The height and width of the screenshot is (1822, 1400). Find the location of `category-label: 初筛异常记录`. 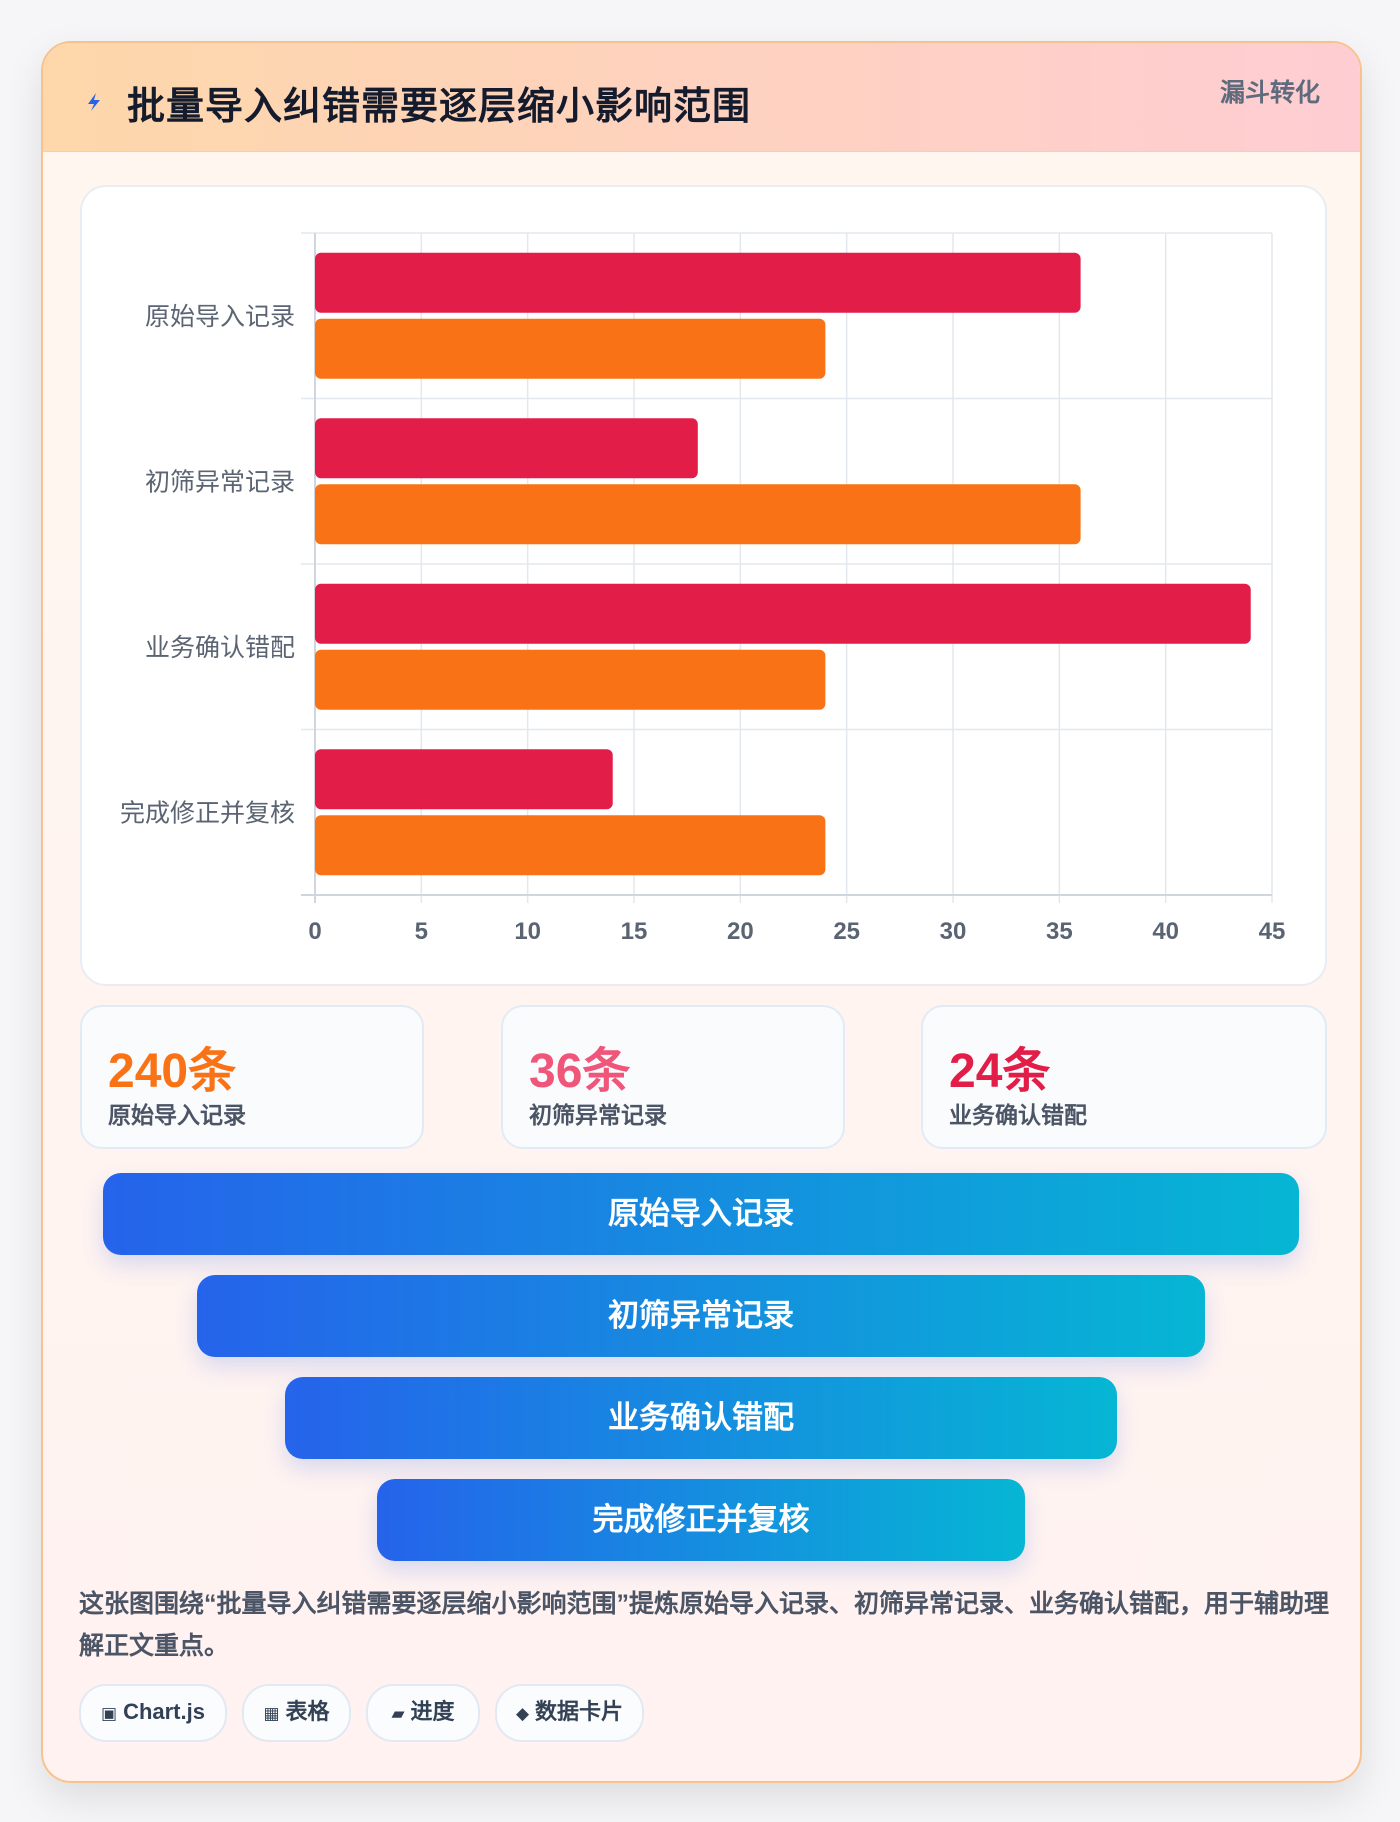

category-label: 初筛异常记录 is located at coordinates (220, 482).